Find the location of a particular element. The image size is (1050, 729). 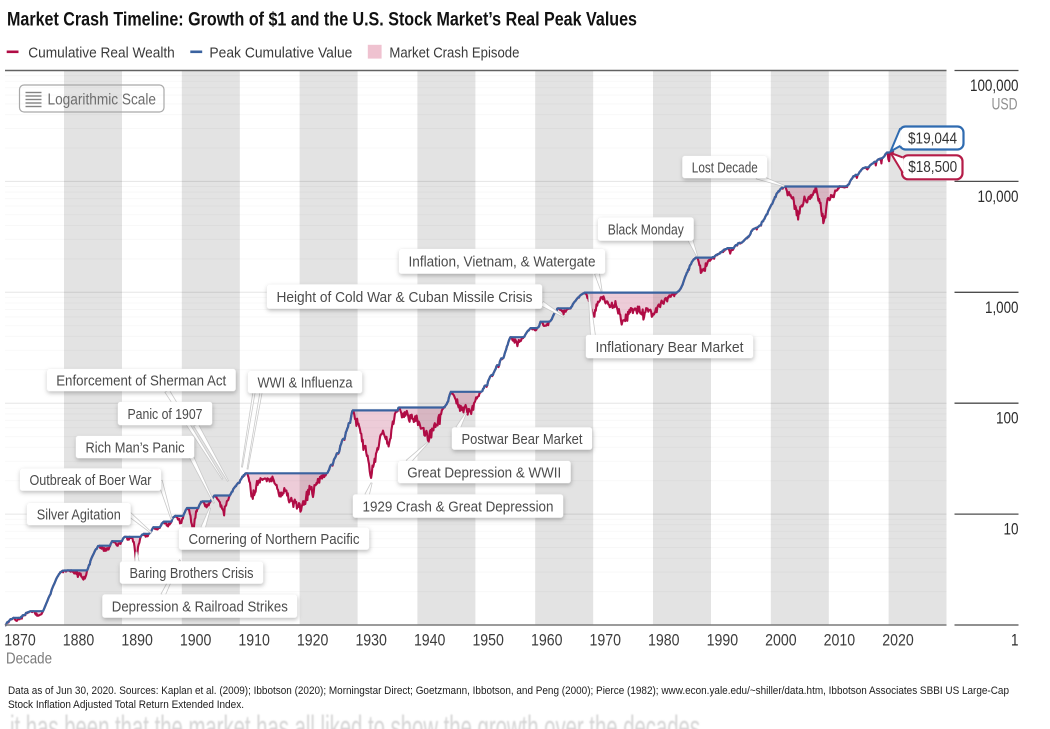

svg-text: Cumulative Real Wealth is located at coordinates (101, 53).